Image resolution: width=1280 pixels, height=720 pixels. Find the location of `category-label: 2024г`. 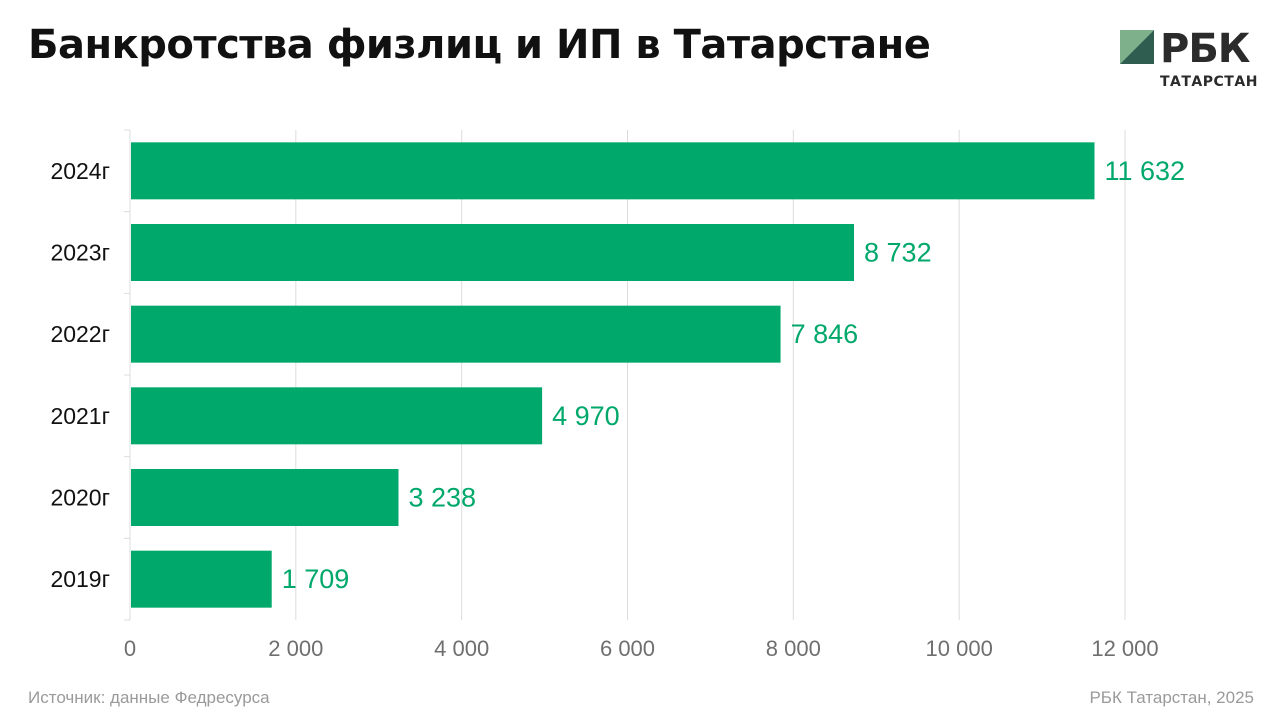

category-label: 2024г is located at coordinates (80, 171).